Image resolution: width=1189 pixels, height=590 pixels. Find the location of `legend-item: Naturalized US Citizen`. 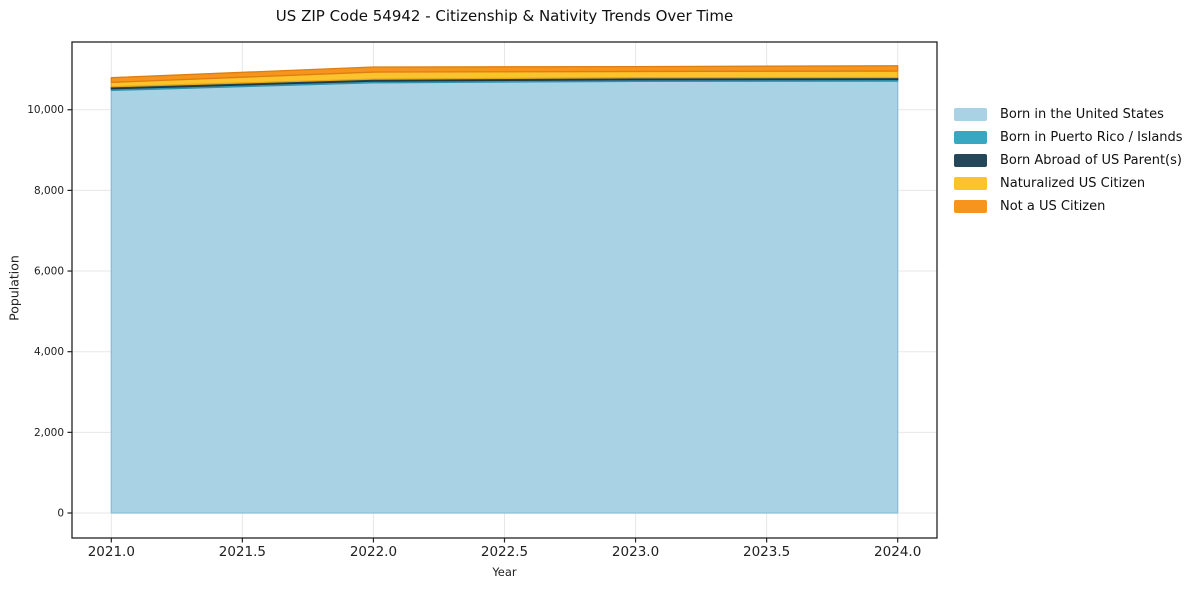

legend-item: Naturalized US Citizen is located at coordinates (1068, 183).